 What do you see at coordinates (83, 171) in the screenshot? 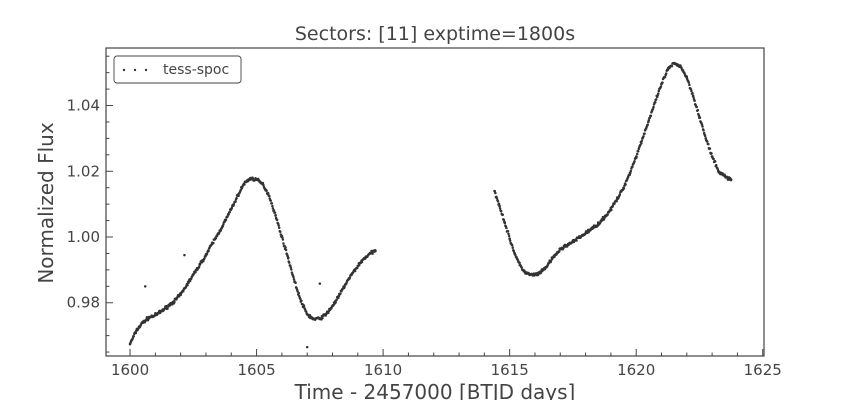
I see `y-tick-label: 1.02` at bounding box center [83, 171].